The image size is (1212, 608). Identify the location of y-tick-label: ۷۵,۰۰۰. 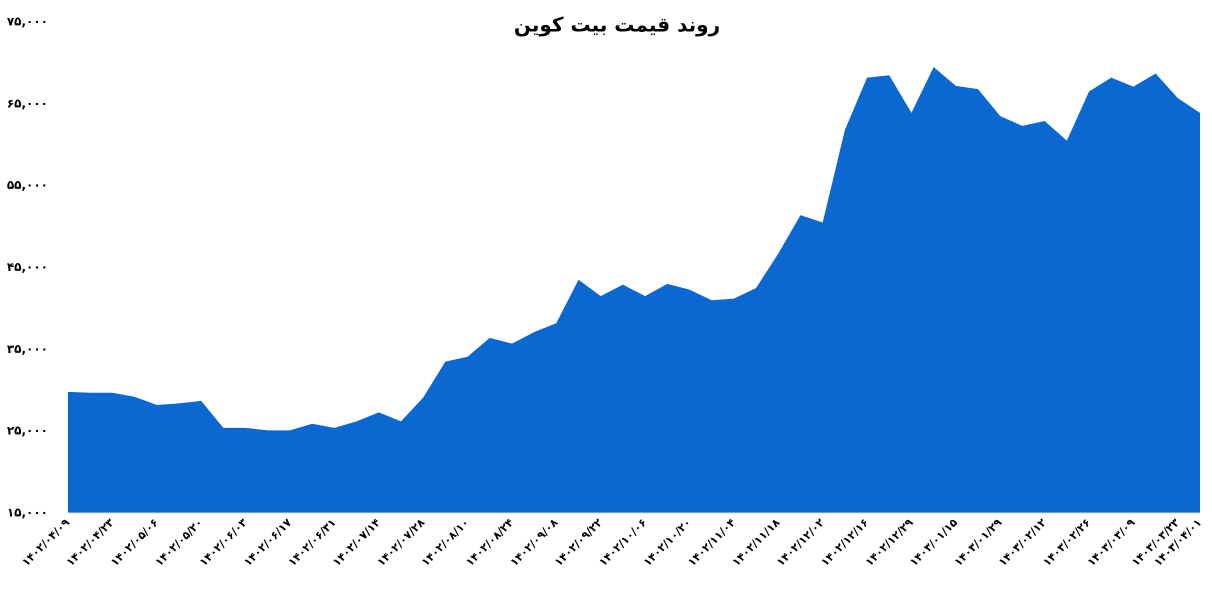
(27, 22).